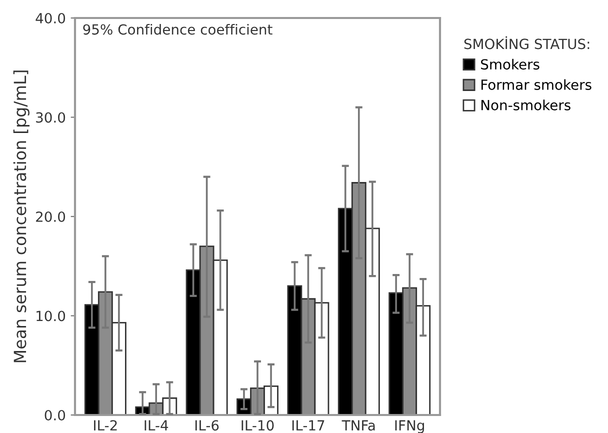 The height and width of the screenshot is (433, 608). I want to click on legend-label: Smokers, so click(510, 64).